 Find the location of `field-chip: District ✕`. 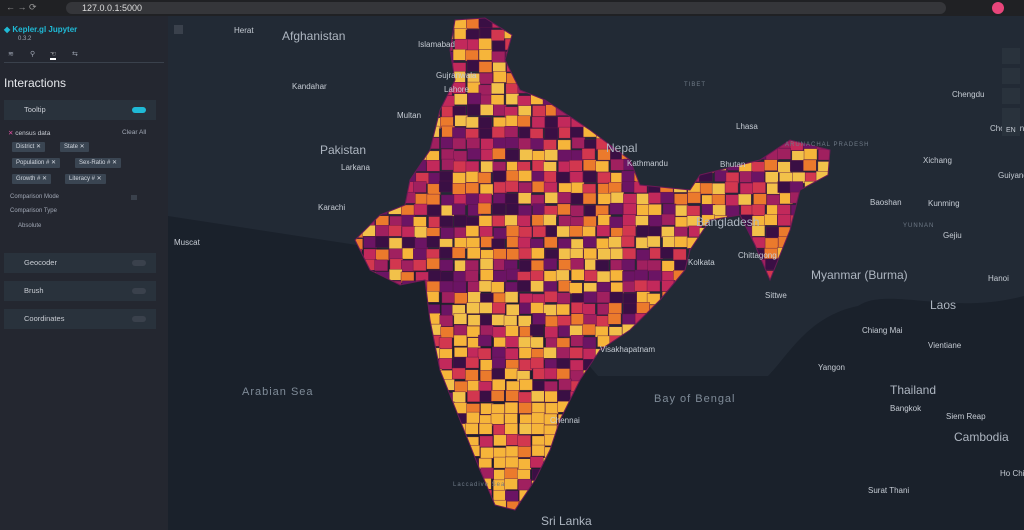

field-chip: District ✕ is located at coordinates (29, 147).